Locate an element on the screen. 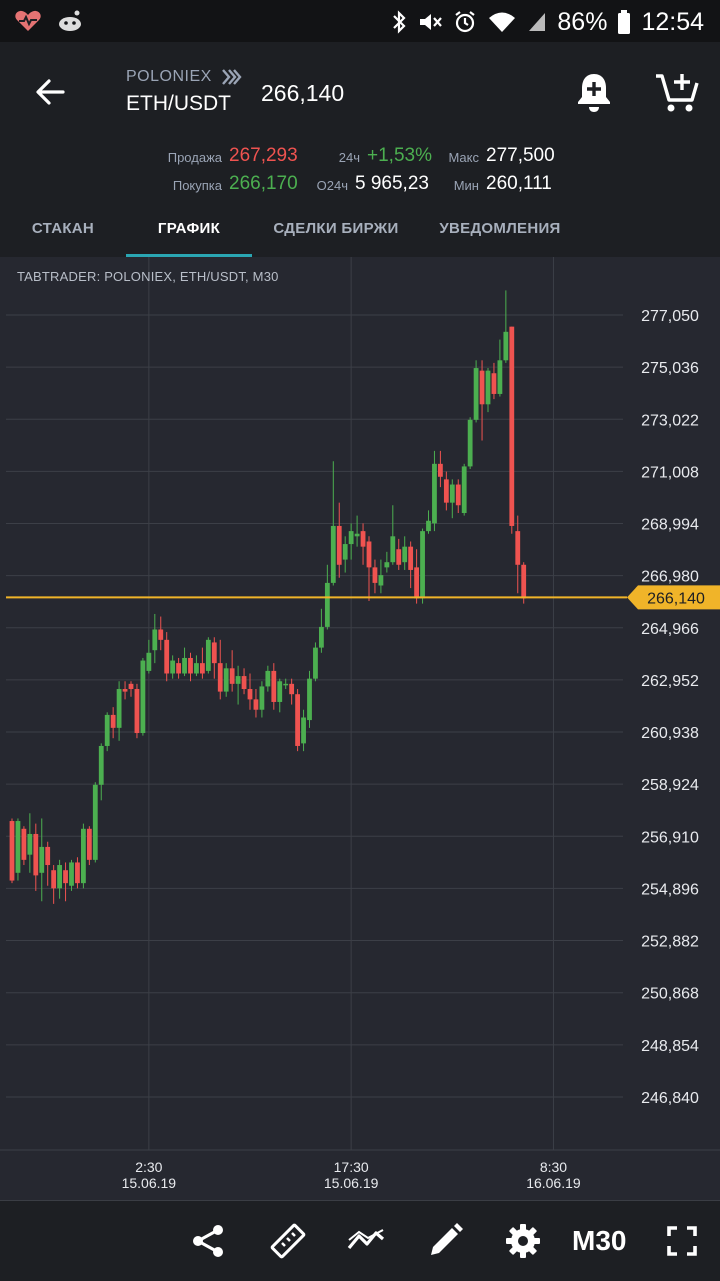 The width and height of the screenshot is (720, 1281). sell-label: Продажа is located at coordinates (194, 157).